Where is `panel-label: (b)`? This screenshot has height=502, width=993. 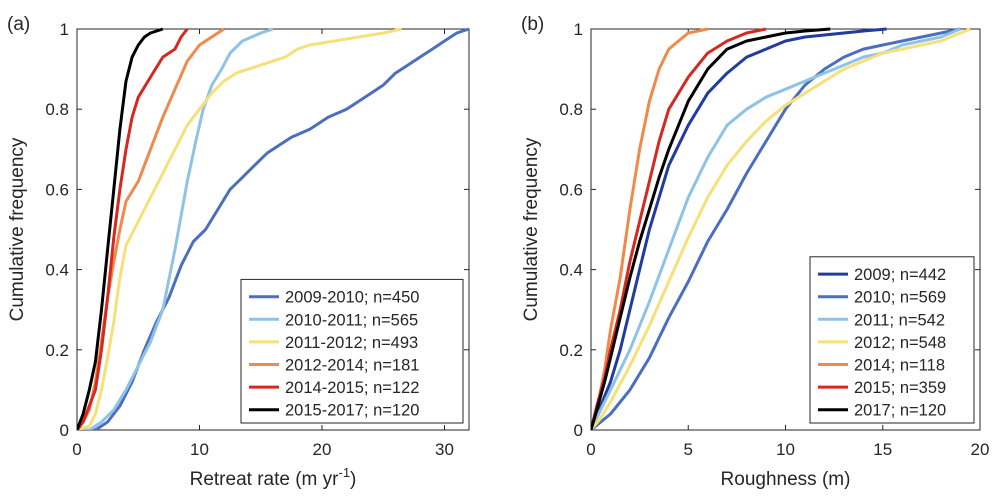
panel-label: (b) is located at coordinates (532, 24).